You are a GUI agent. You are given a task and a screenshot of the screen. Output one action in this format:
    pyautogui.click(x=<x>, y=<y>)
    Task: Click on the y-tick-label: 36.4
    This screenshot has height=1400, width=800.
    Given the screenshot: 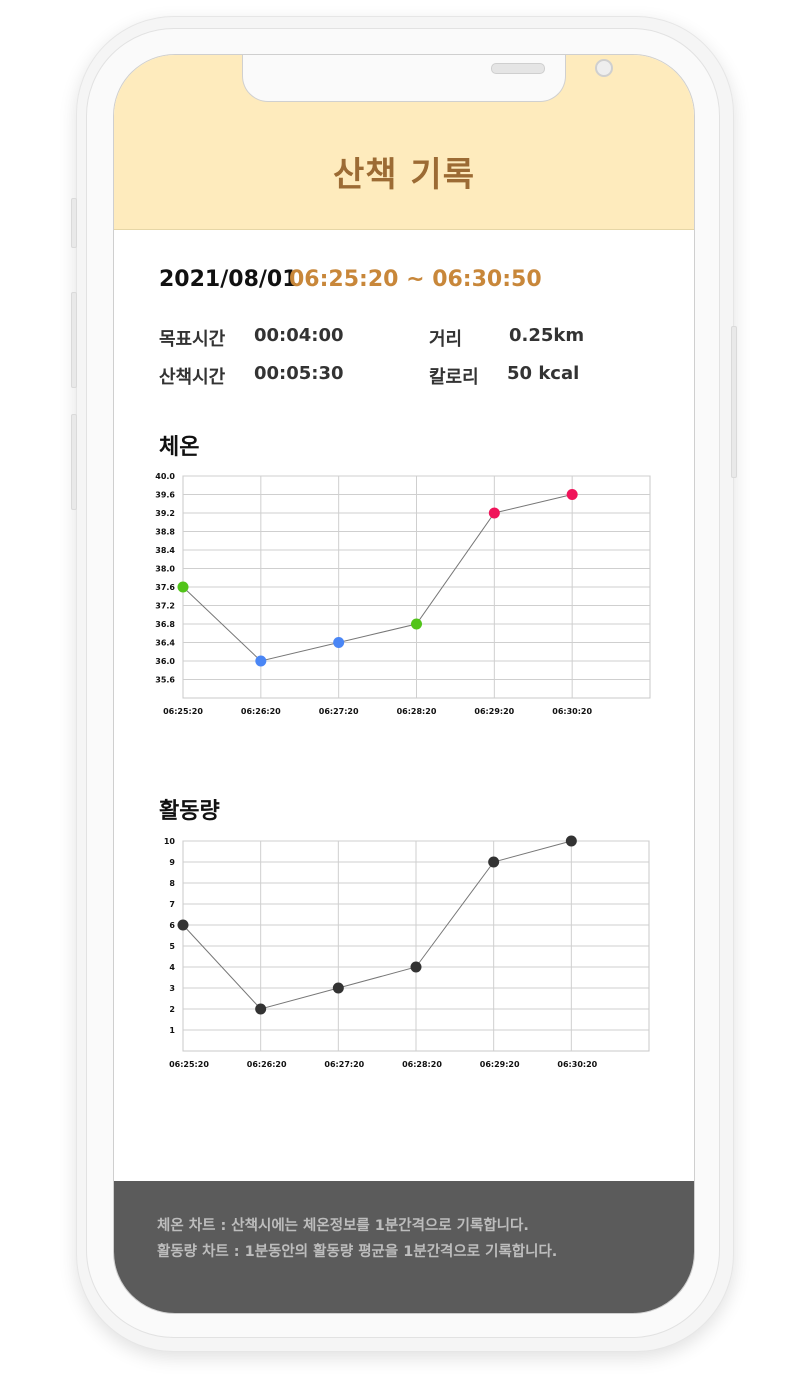 What is the action you would take?
    pyautogui.click(x=165, y=643)
    